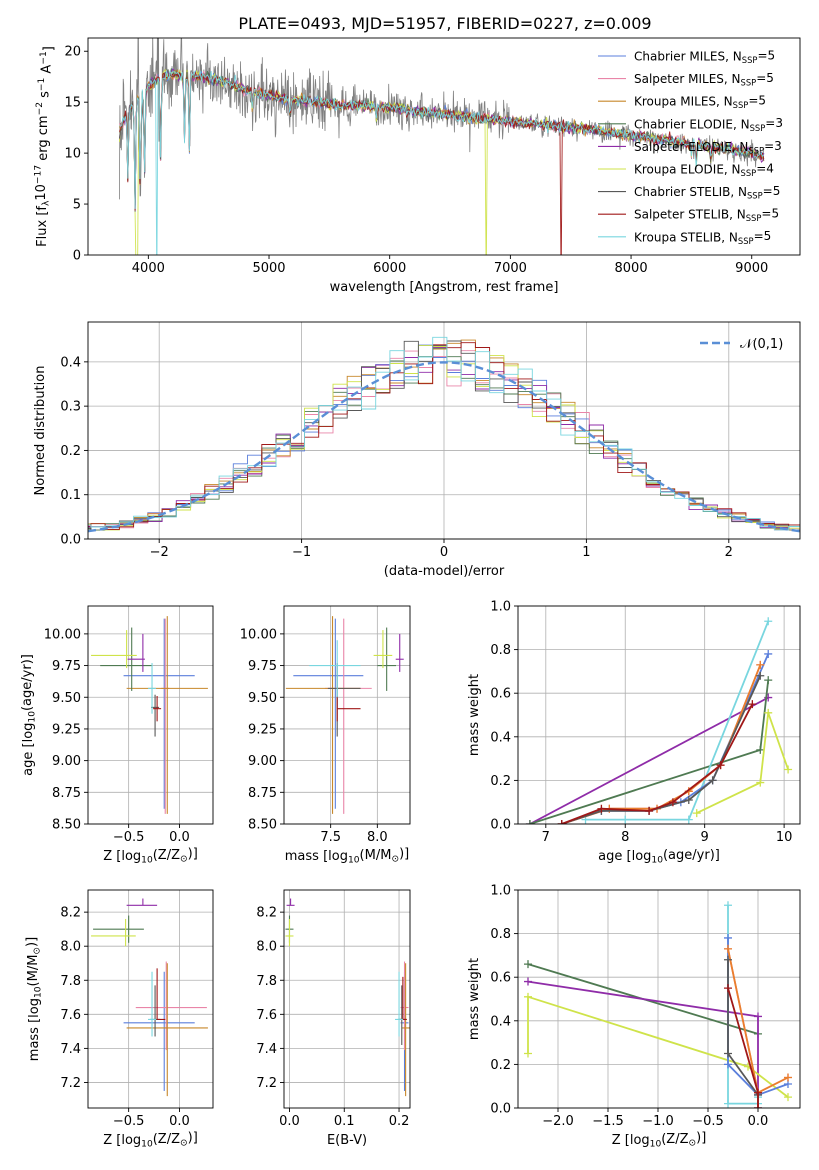 This screenshot has width=819, height=1170. Describe the element at coordinates (66, 729) in the screenshot. I see `y-tick-label: 9.25` at that location.